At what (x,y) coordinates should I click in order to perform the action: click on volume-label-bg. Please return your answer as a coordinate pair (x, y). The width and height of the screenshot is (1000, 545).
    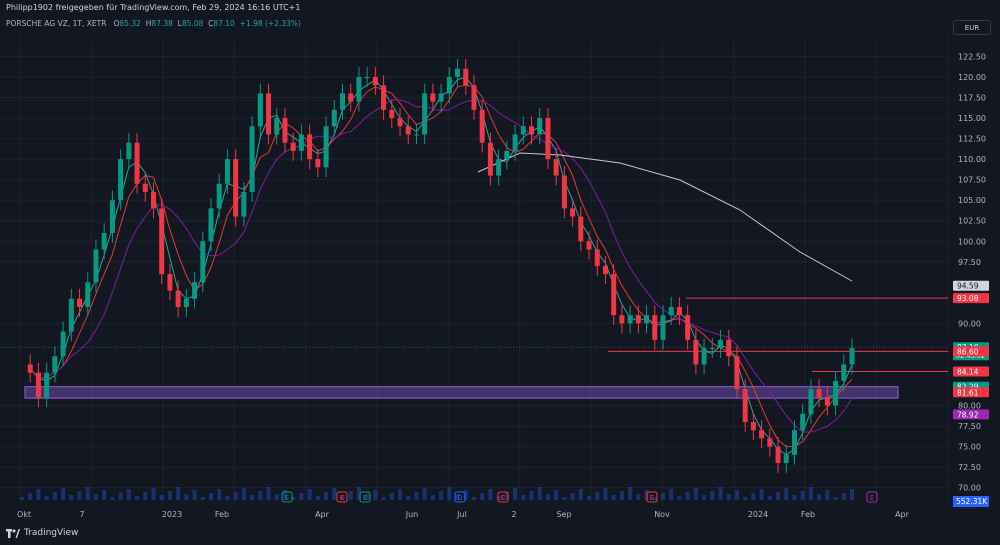
    Looking at the image, I should click on (971, 501).